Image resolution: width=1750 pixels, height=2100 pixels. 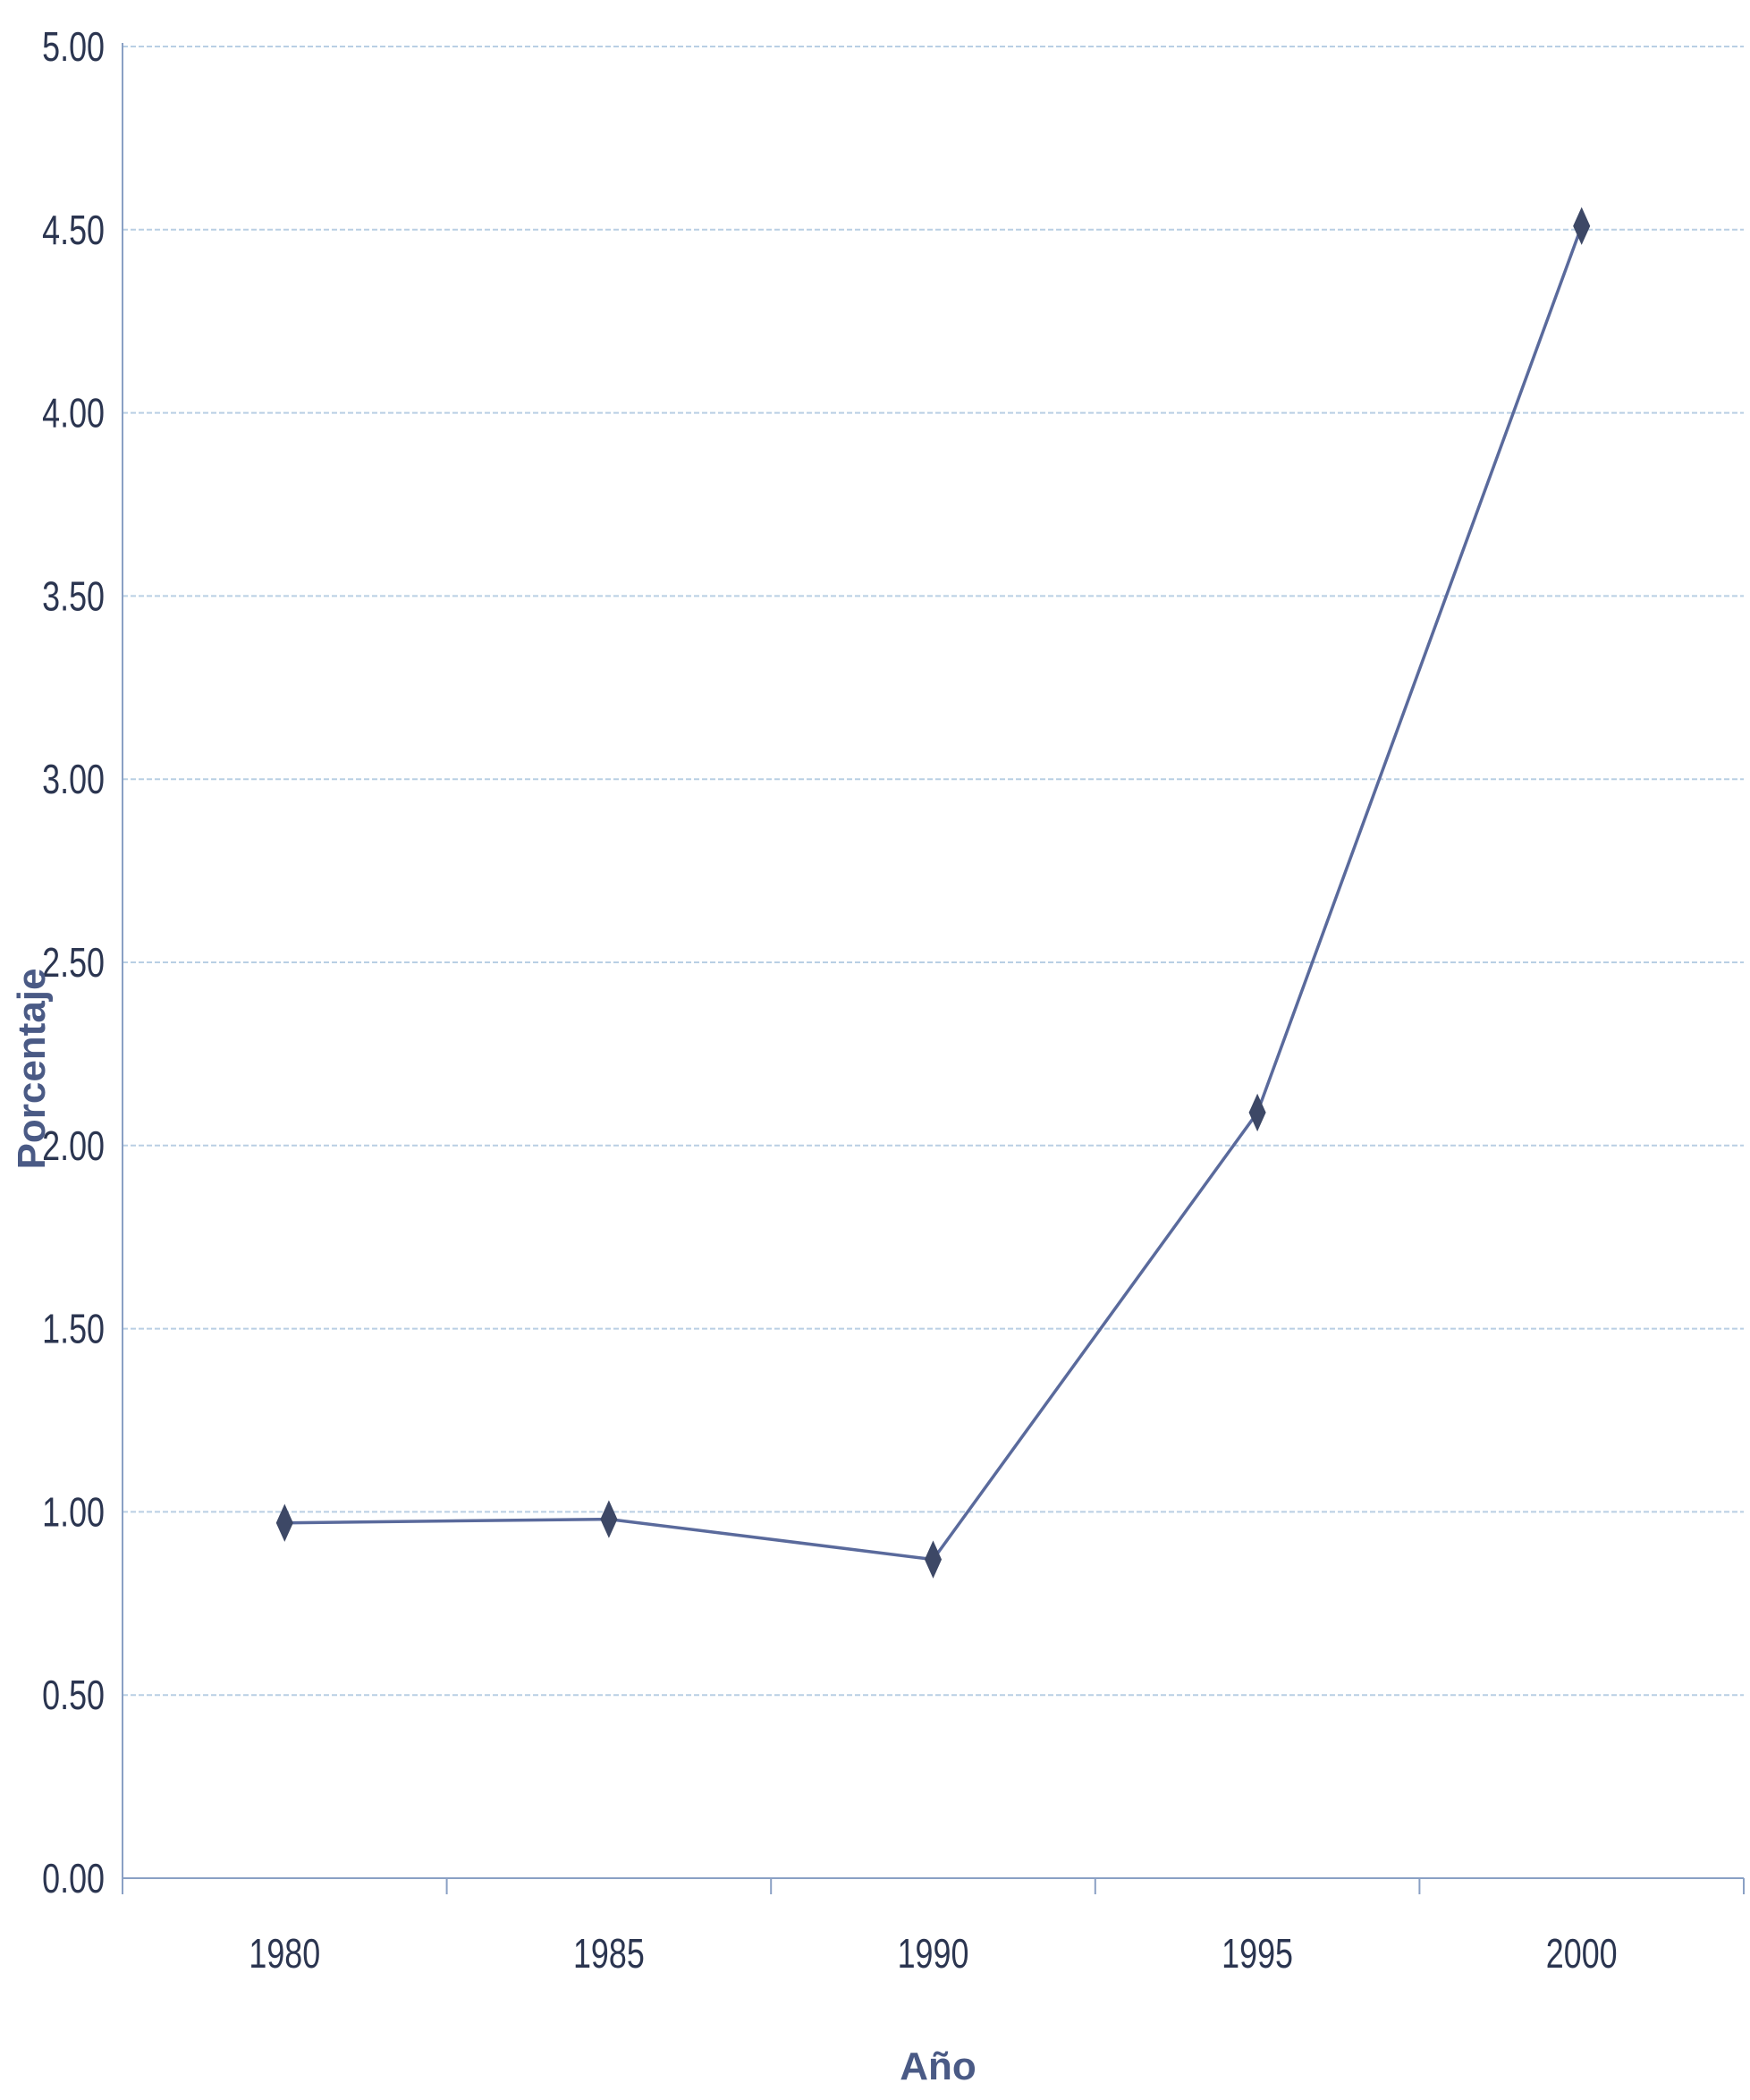 I want to click on y-tick-label: 4.50, so click(x=73, y=230).